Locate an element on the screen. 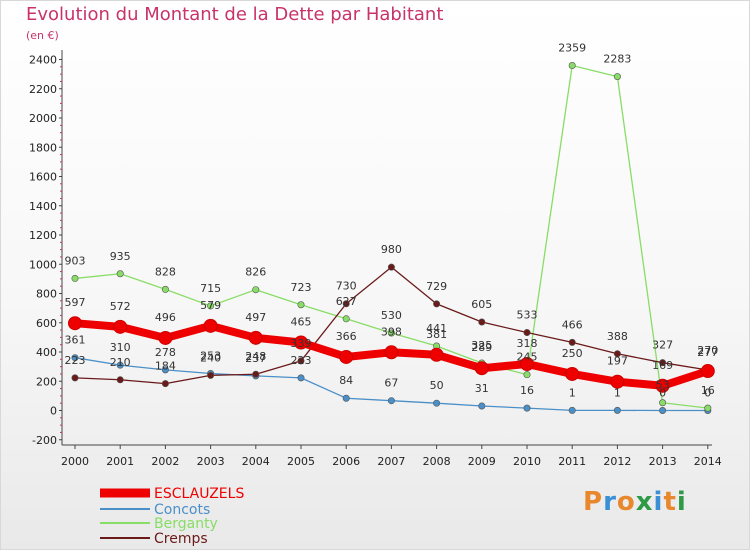 Image resolution: width=750 pixels, height=550 pixels. data-label: 245 is located at coordinates (527, 357).